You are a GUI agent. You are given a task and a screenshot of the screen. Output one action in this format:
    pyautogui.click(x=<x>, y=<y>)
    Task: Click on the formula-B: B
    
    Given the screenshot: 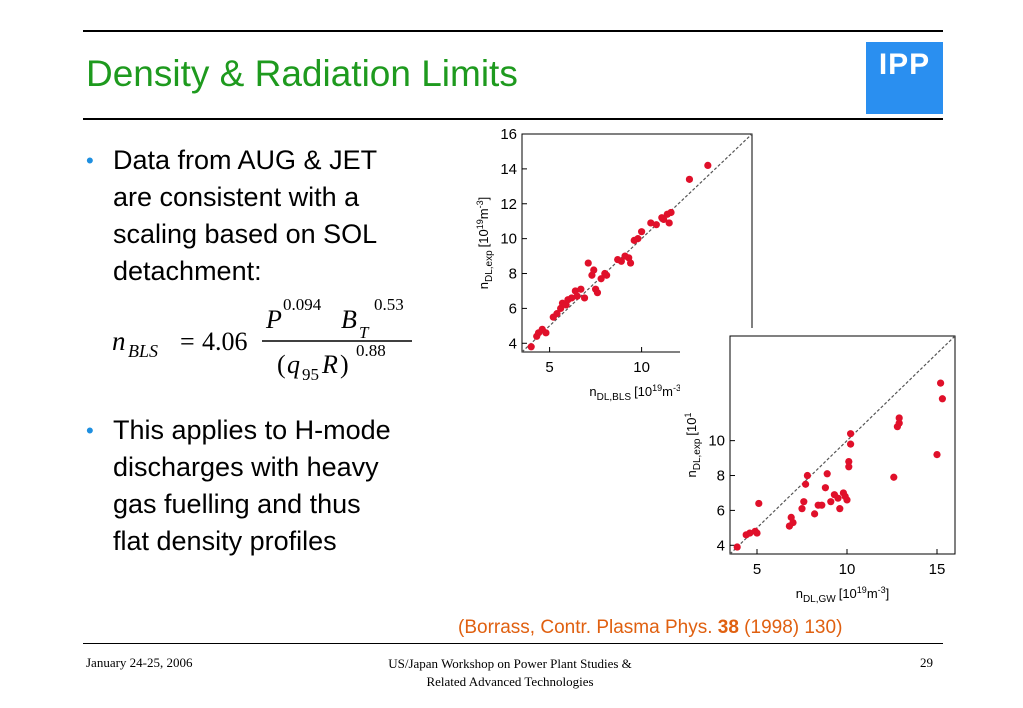 What is the action you would take?
    pyautogui.click(x=349, y=319)
    